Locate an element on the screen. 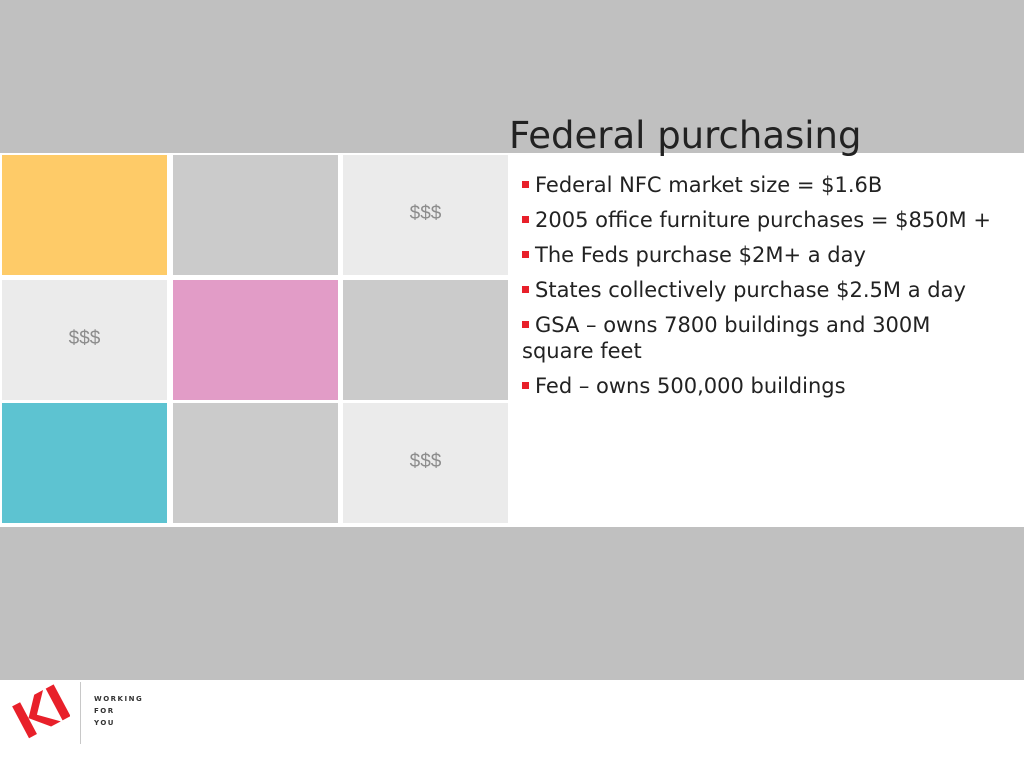  tagline-line: FOR is located at coordinates (104, 711).